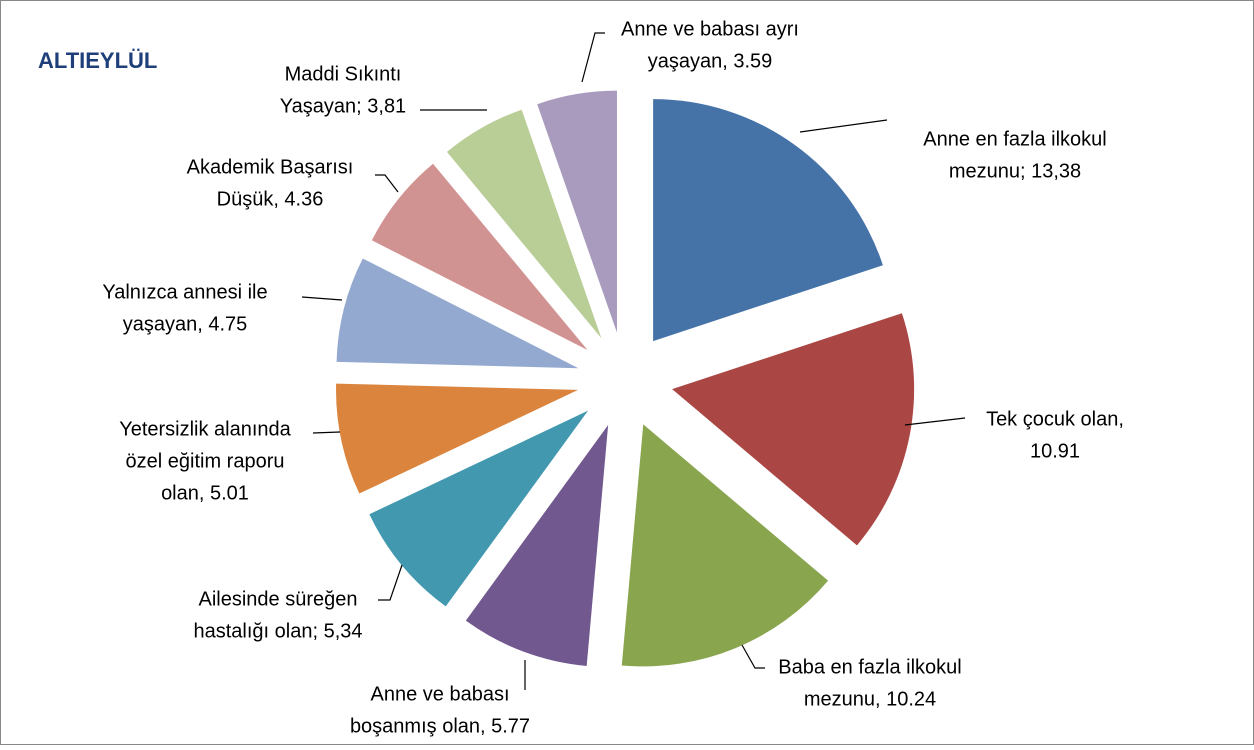 This screenshot has width=1254, height=750. What do you see at coordinates (440, 726) in the screenshot?
I see `data-label: boşanmış olan, 5.77` at bounding box center [440, 726].